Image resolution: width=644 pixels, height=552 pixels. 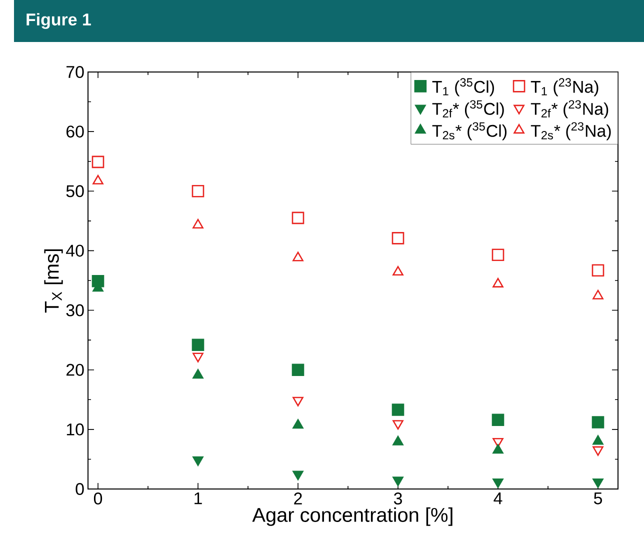 What do you see at coordinates (75, 310) in the screenshot?
I see `y-tick-label: 30` at bounding box center [75, 310].